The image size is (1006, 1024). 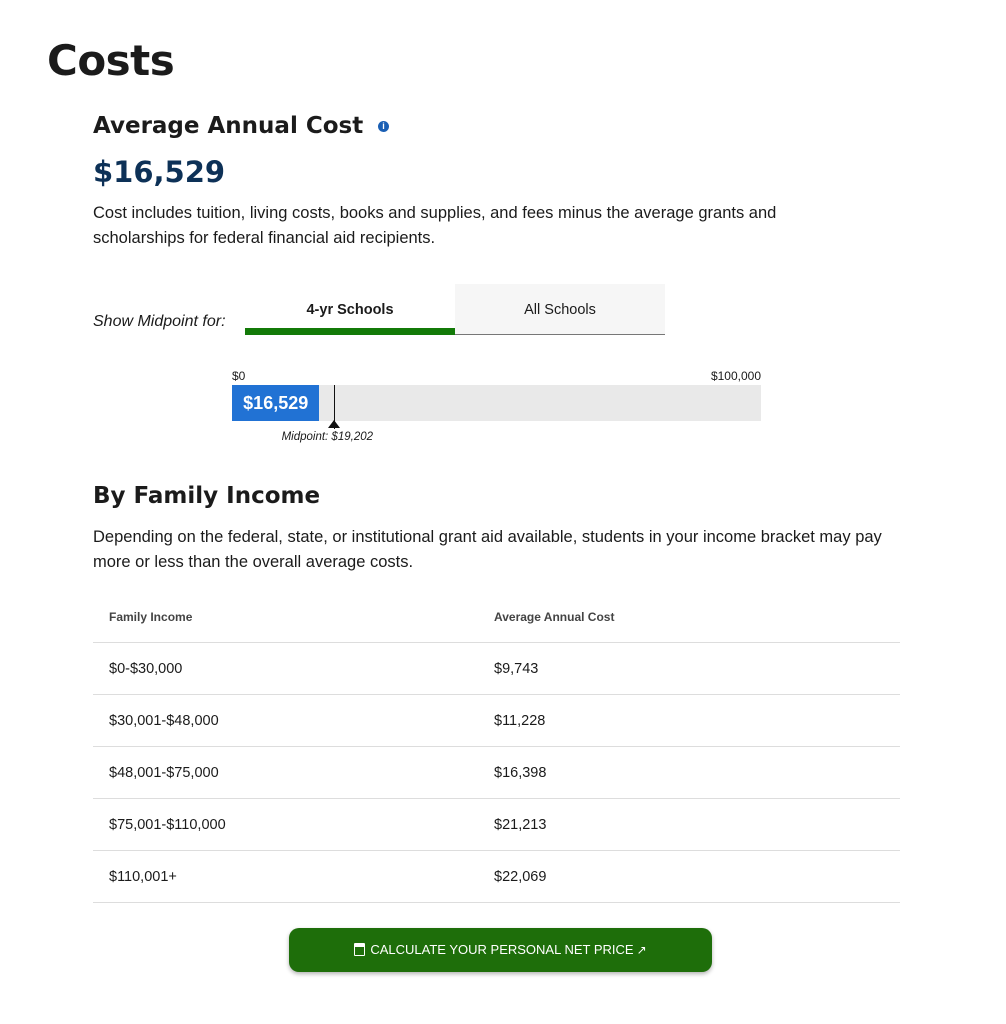 I want to click on family-income-heading: By Family Income, so click(x=207, y=496).